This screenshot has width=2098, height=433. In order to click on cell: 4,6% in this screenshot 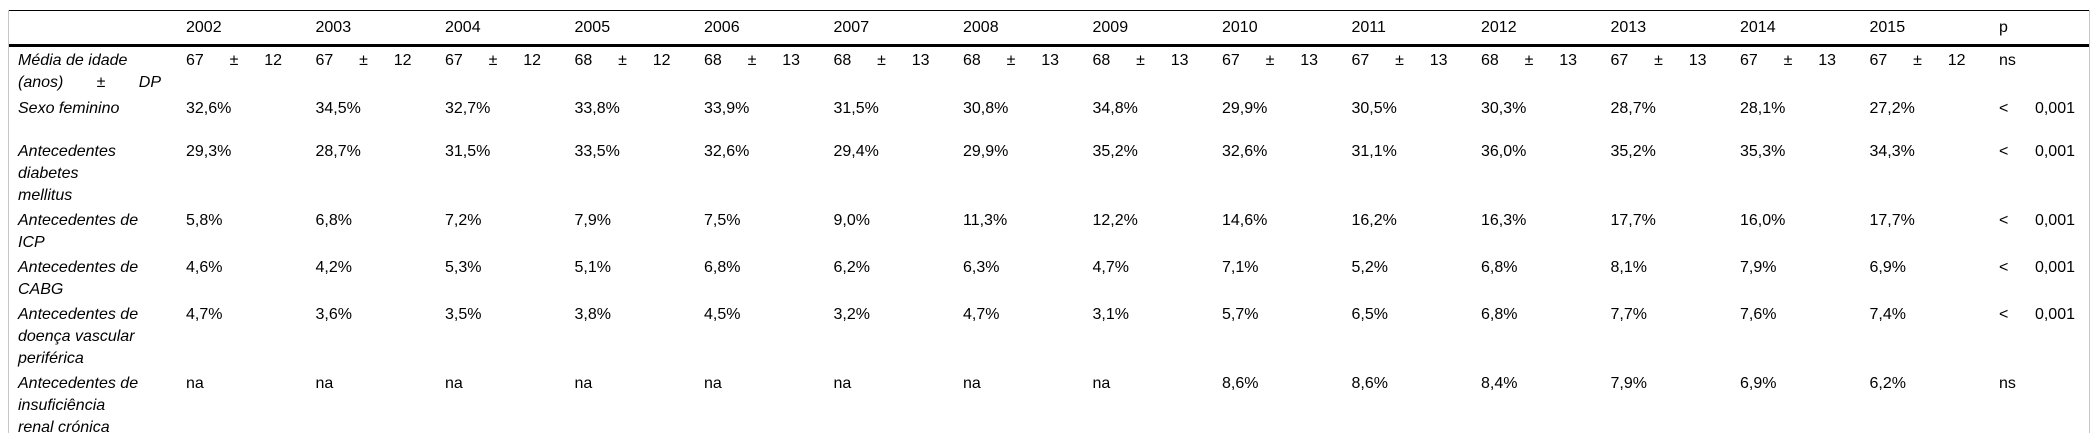, I will do `click(204, 267)`.